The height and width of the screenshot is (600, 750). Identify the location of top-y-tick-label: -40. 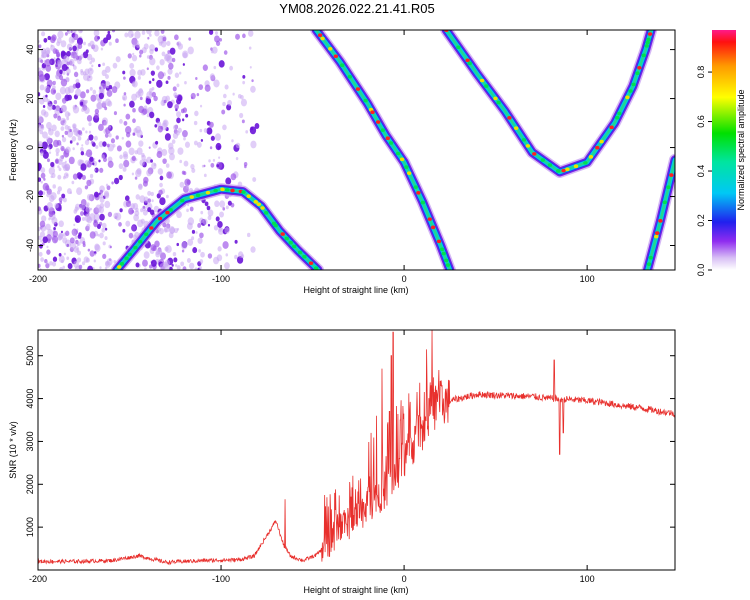
(30, 245).